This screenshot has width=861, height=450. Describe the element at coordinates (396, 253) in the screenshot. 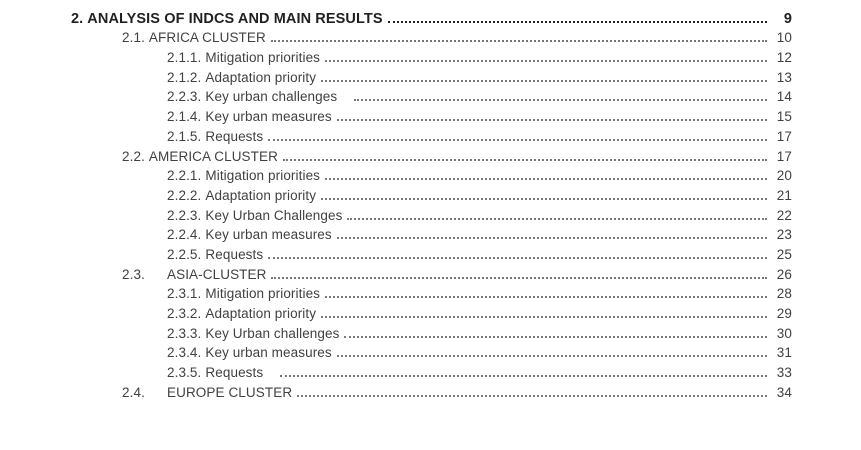

I see `toc-entry: 2.2.5. Requests 25` at that location.